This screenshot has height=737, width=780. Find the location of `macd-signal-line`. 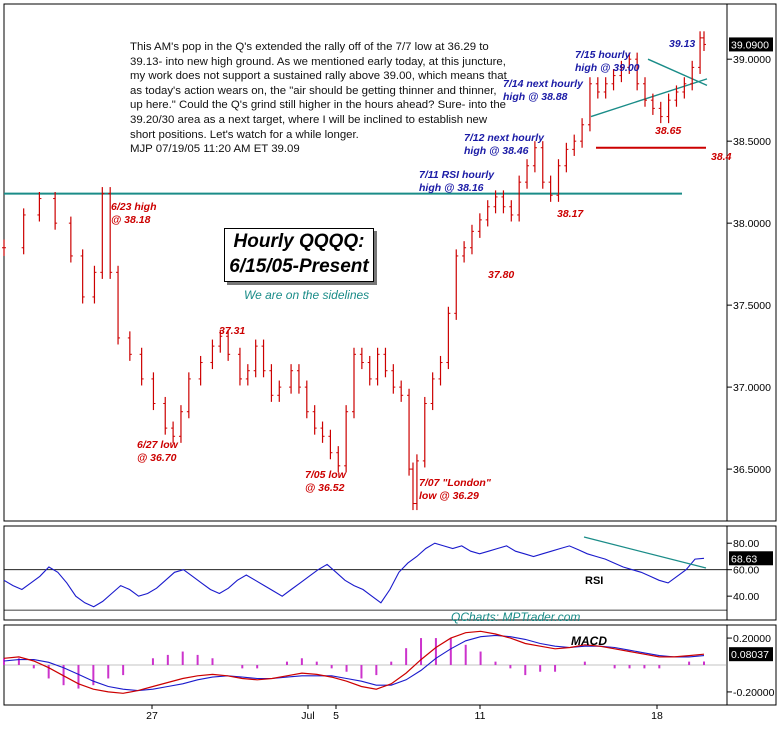

macd-signal-line is located at coordinates (354, 663).